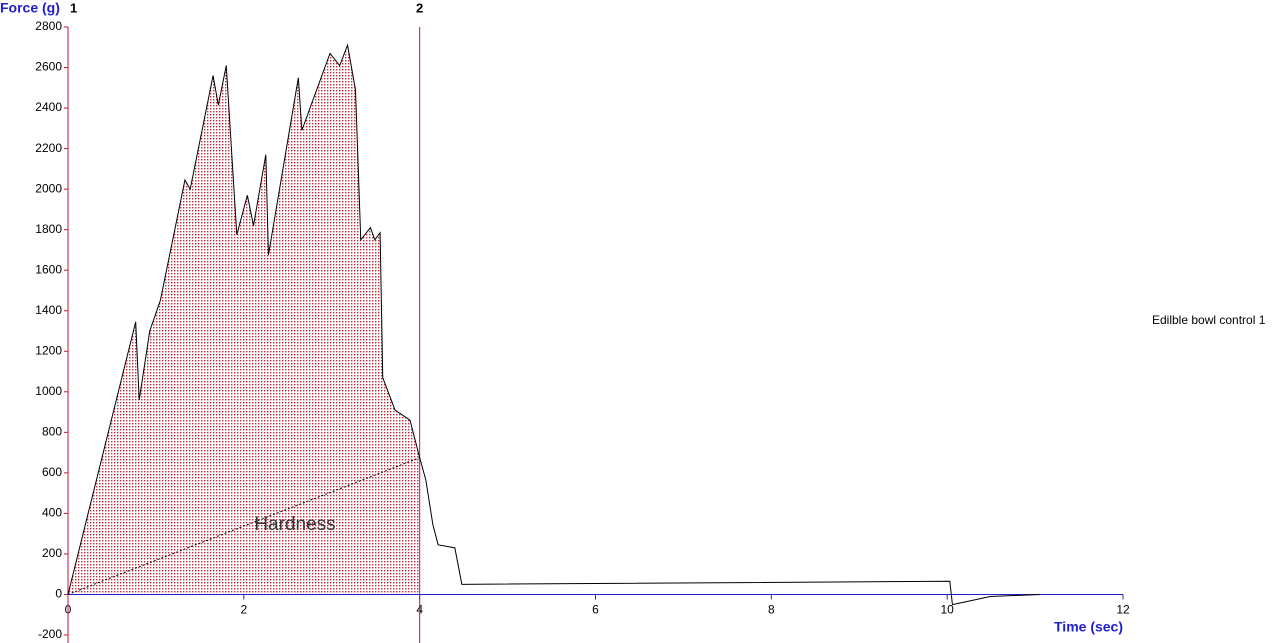 The height and width of the screenshot is (643, 1275). What do you see at coordinates (52, 513) in the screenshot?
I see `y-tick-label: 400` at bounding box center [52, 513].